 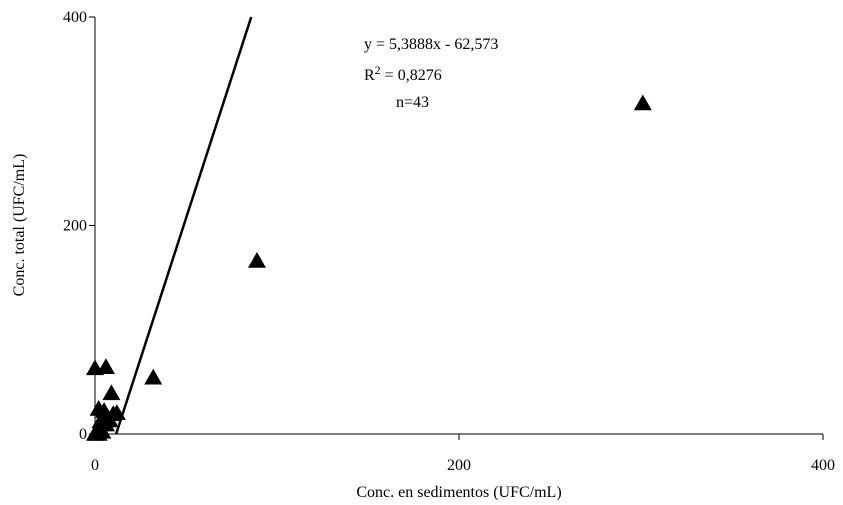 I want to click on y-tick-label-400: 400, so click(x=75, y=17).